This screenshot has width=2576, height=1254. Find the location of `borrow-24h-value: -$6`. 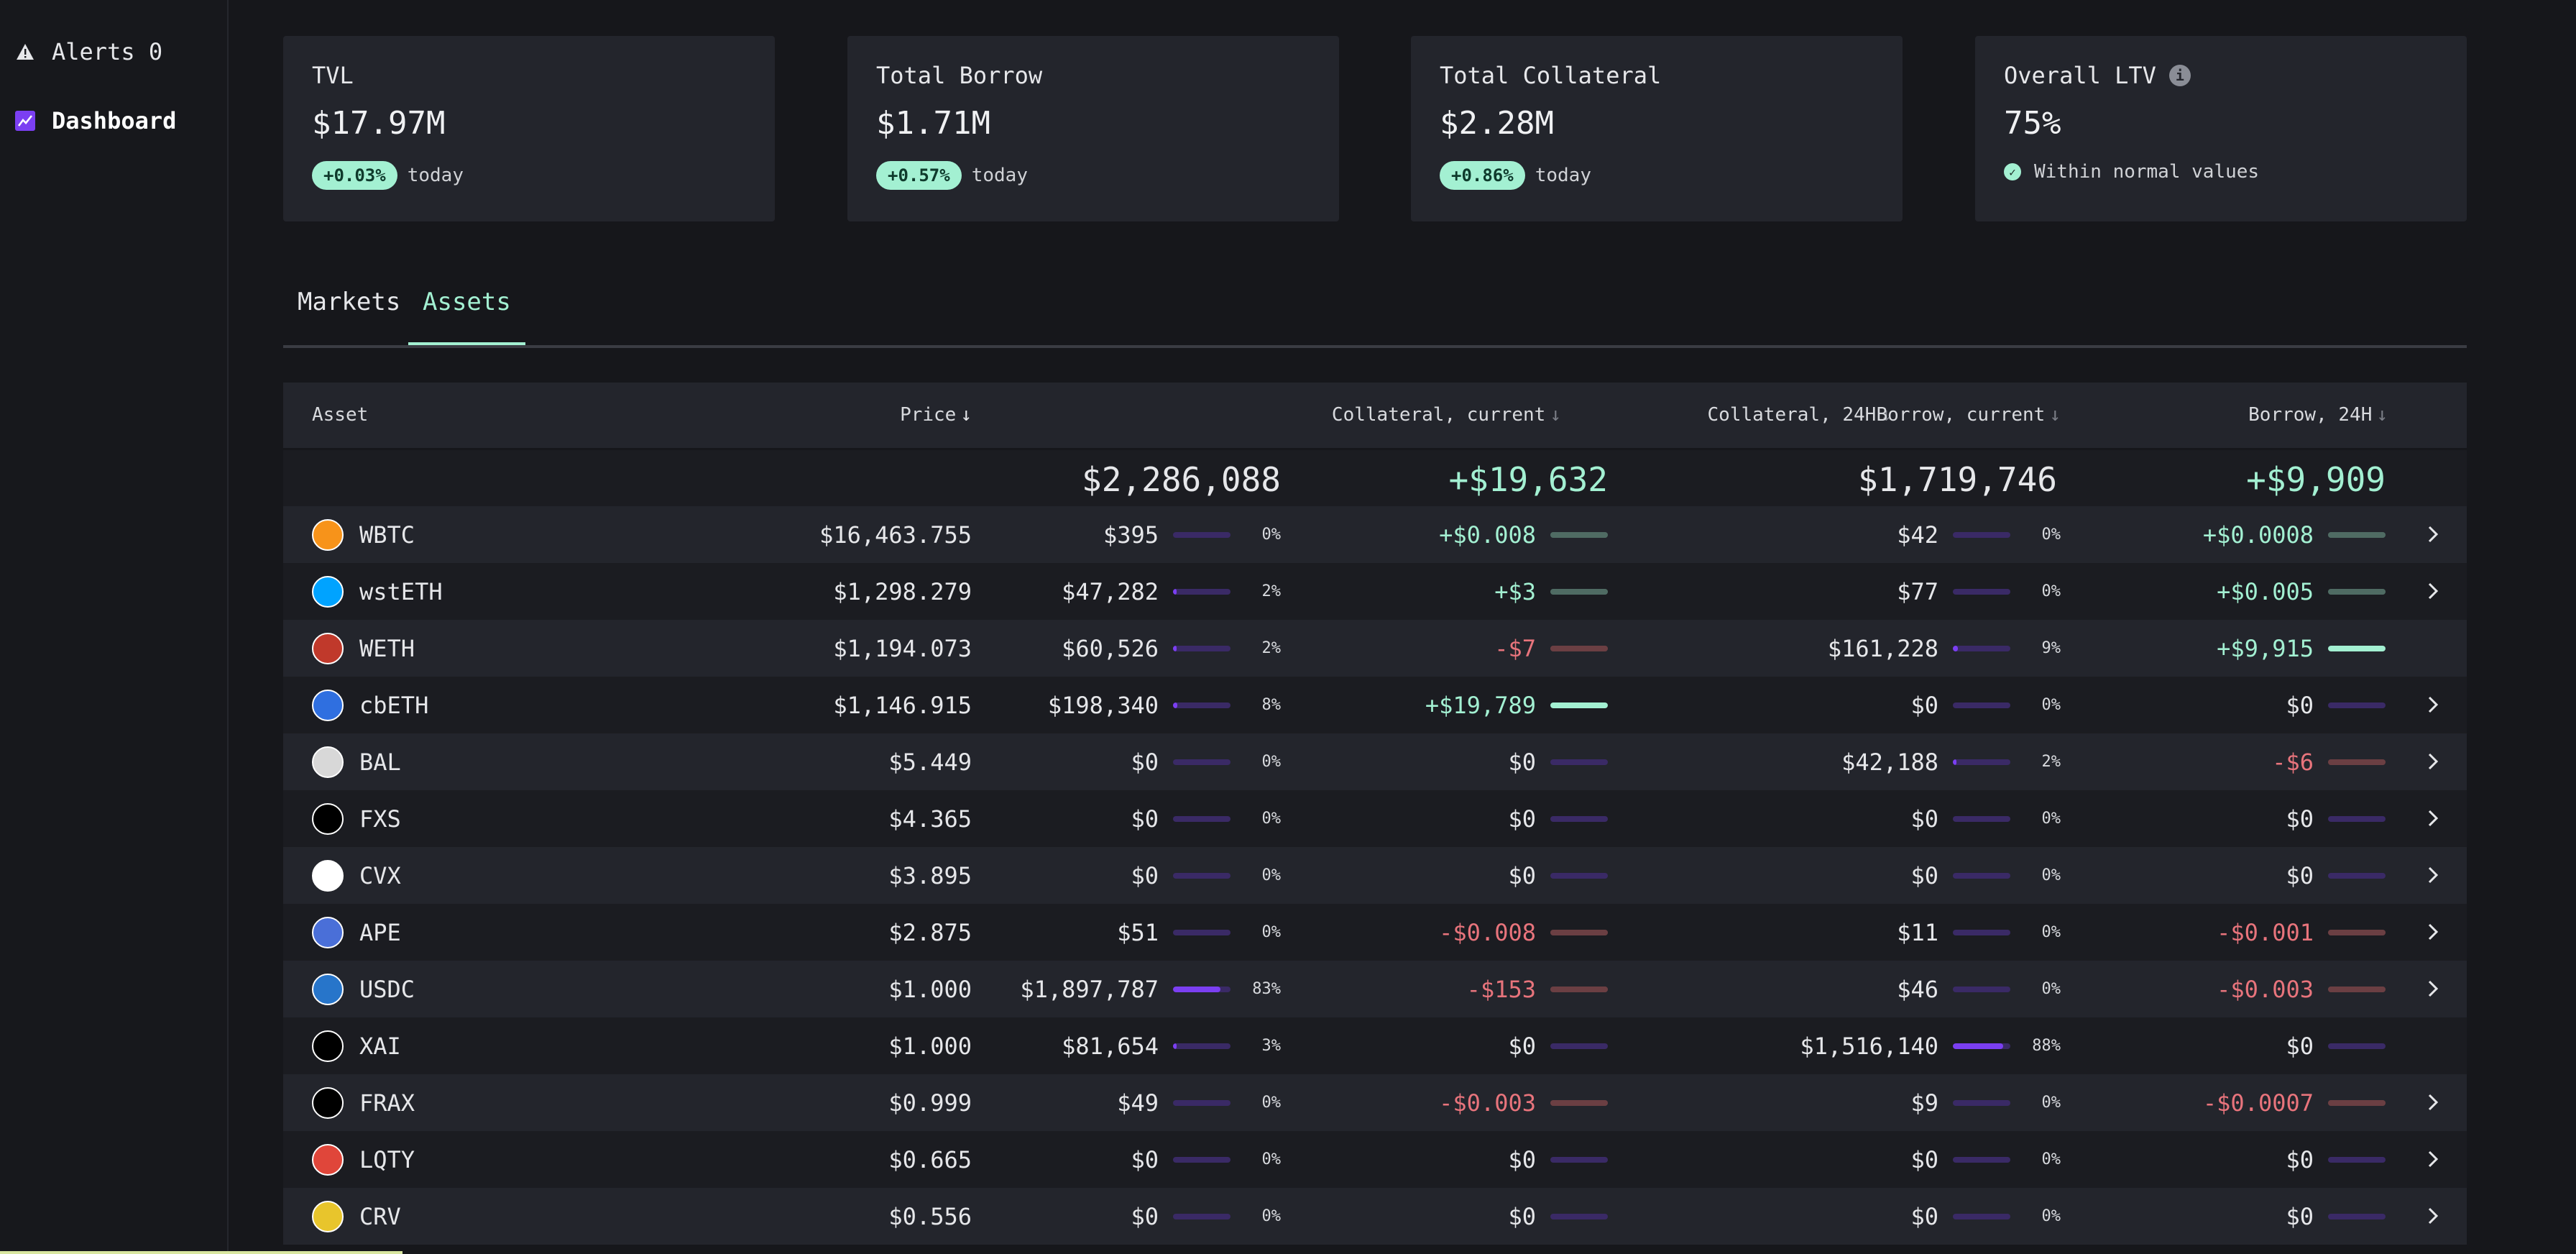

borrow-24h-value: -$6 is located at coordinates (2293, 762).